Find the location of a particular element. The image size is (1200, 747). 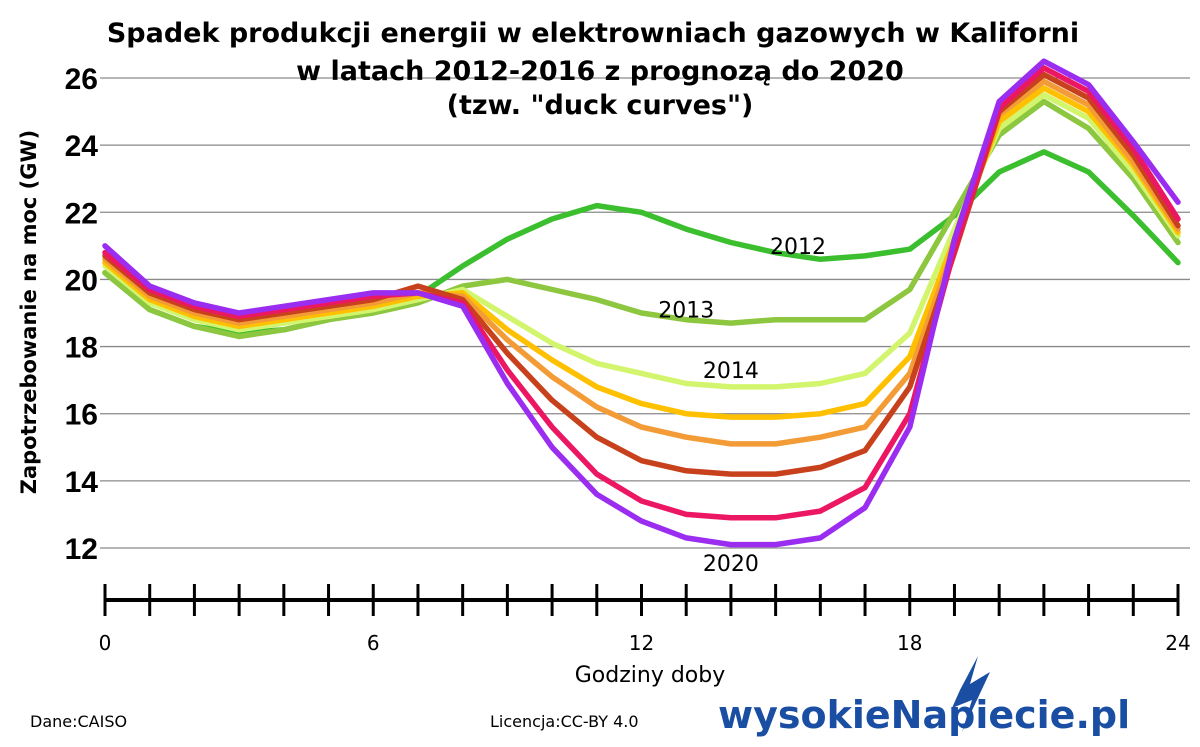

x-axis-label: Godziny doby is located at coordinates (650, 675).